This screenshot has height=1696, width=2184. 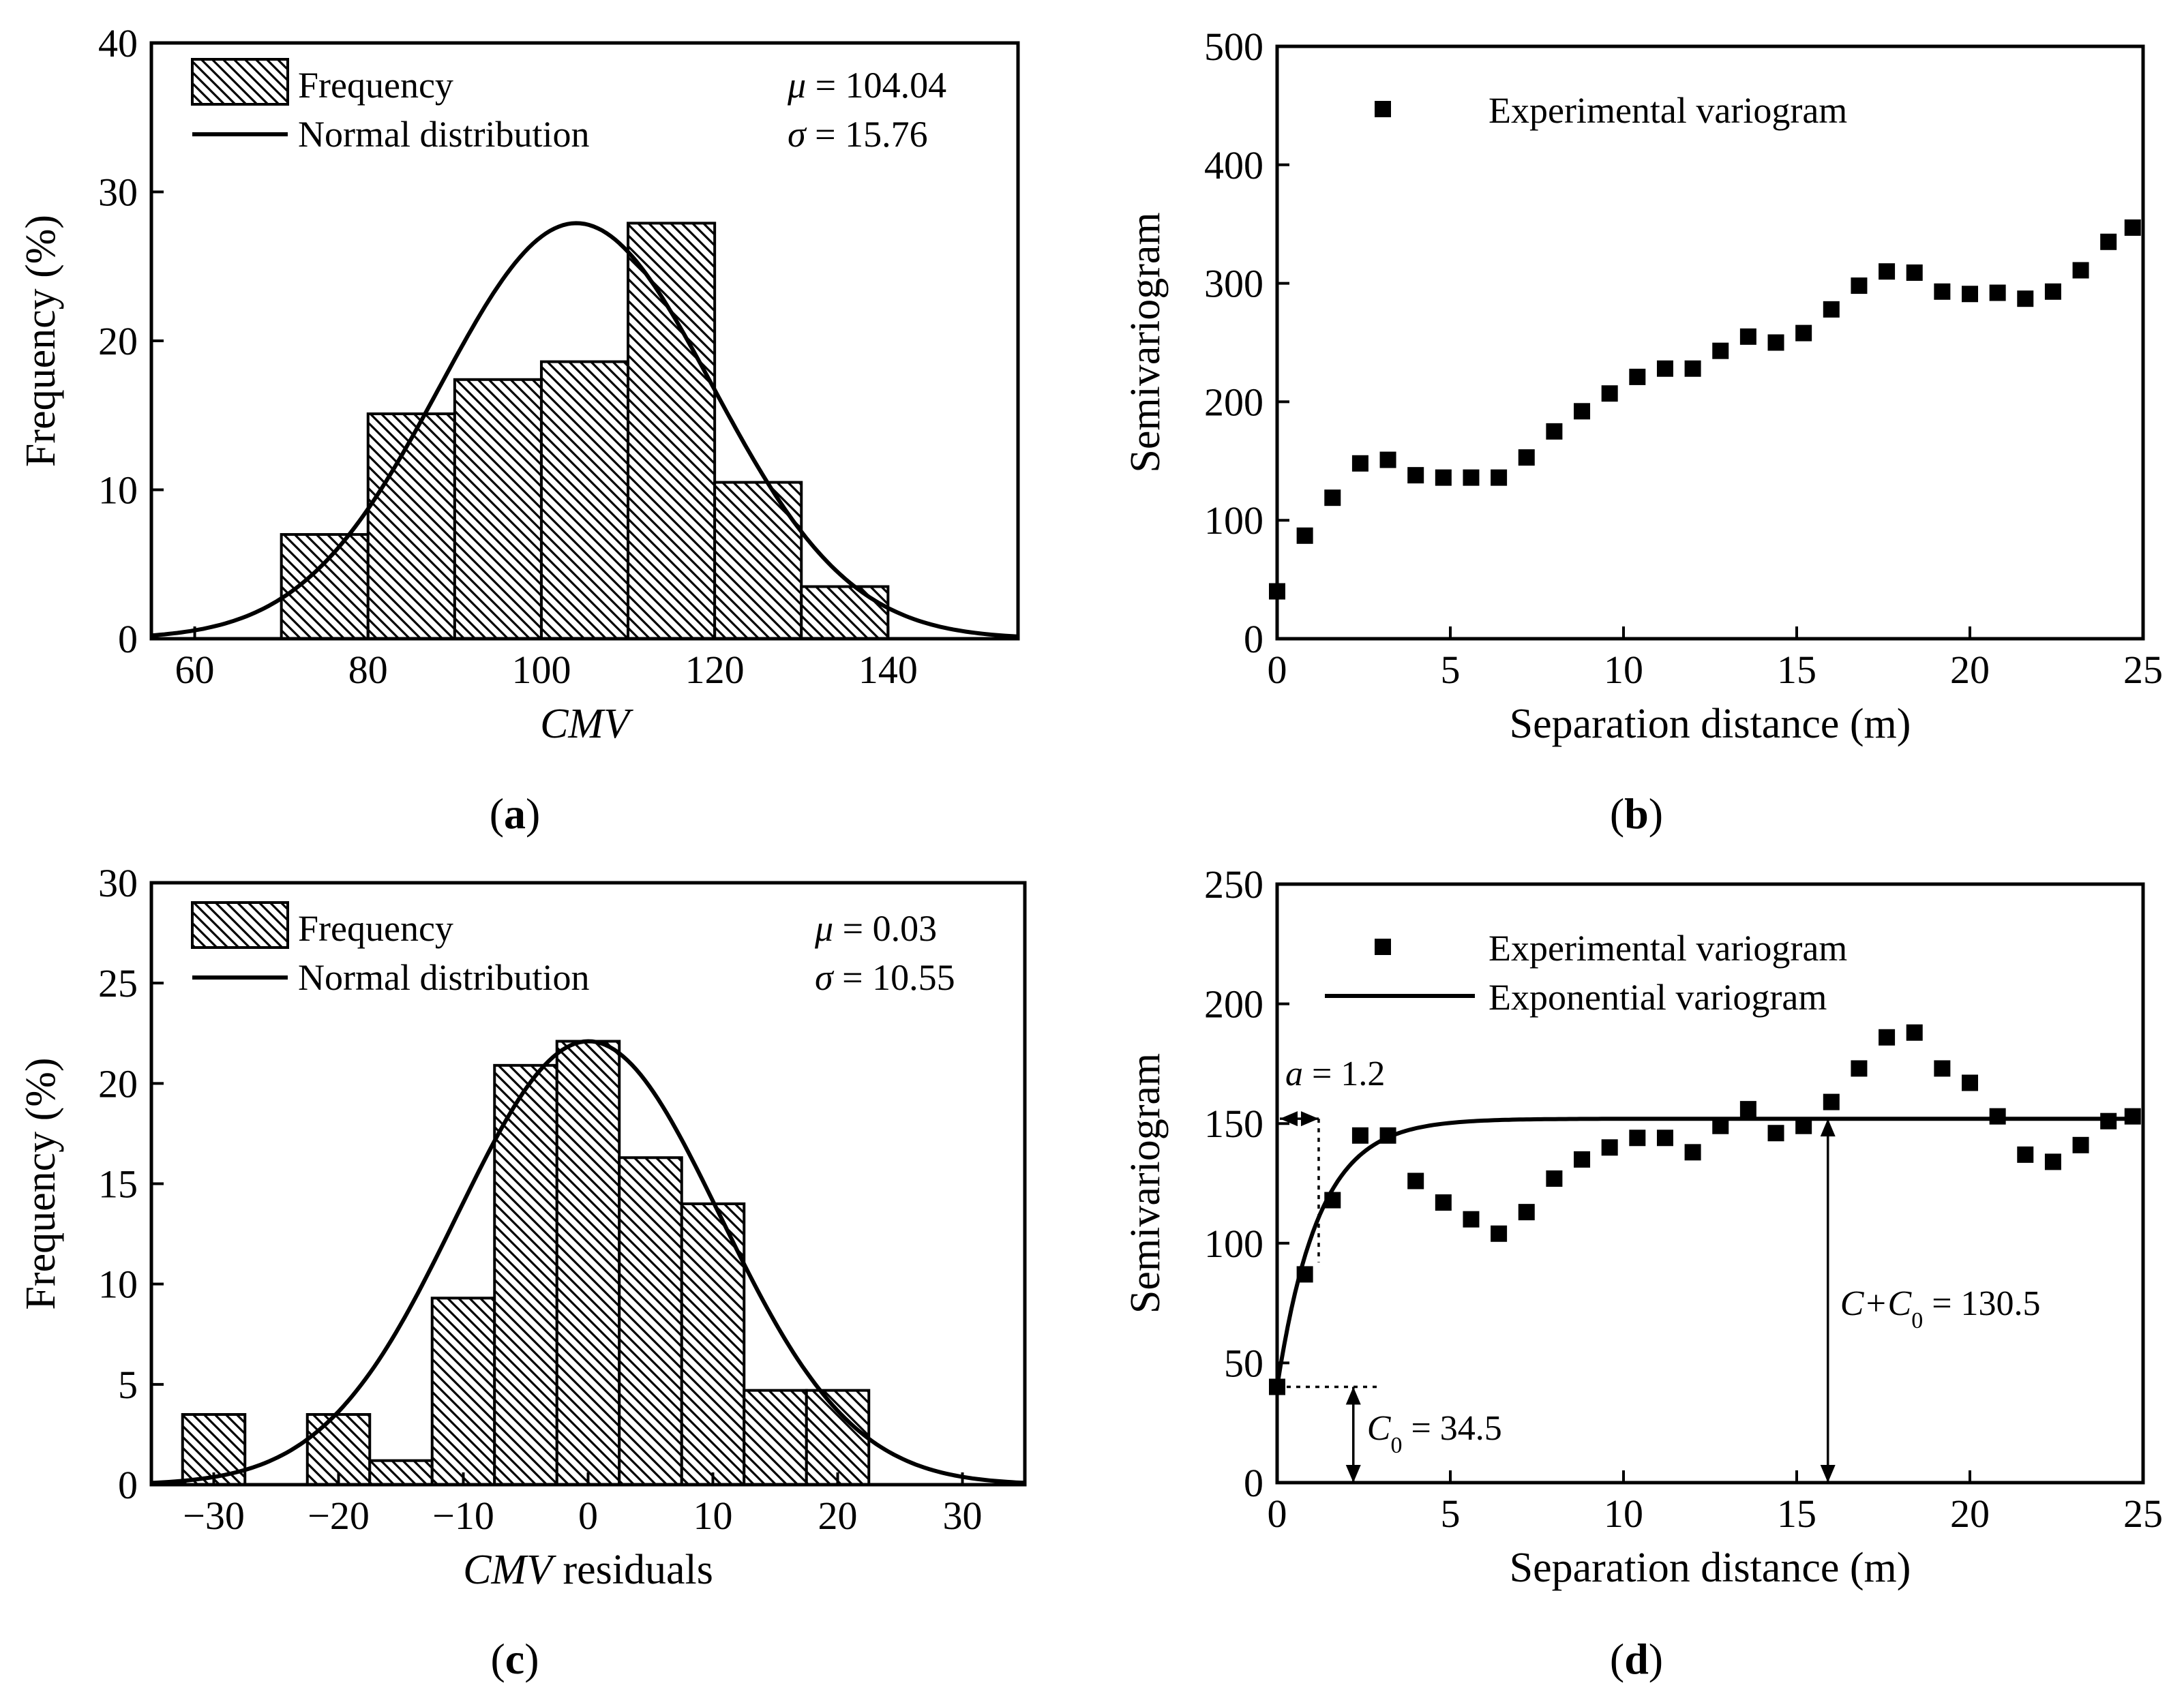 I want to click on panel-caption: (c), so click(x=514, y=1659).